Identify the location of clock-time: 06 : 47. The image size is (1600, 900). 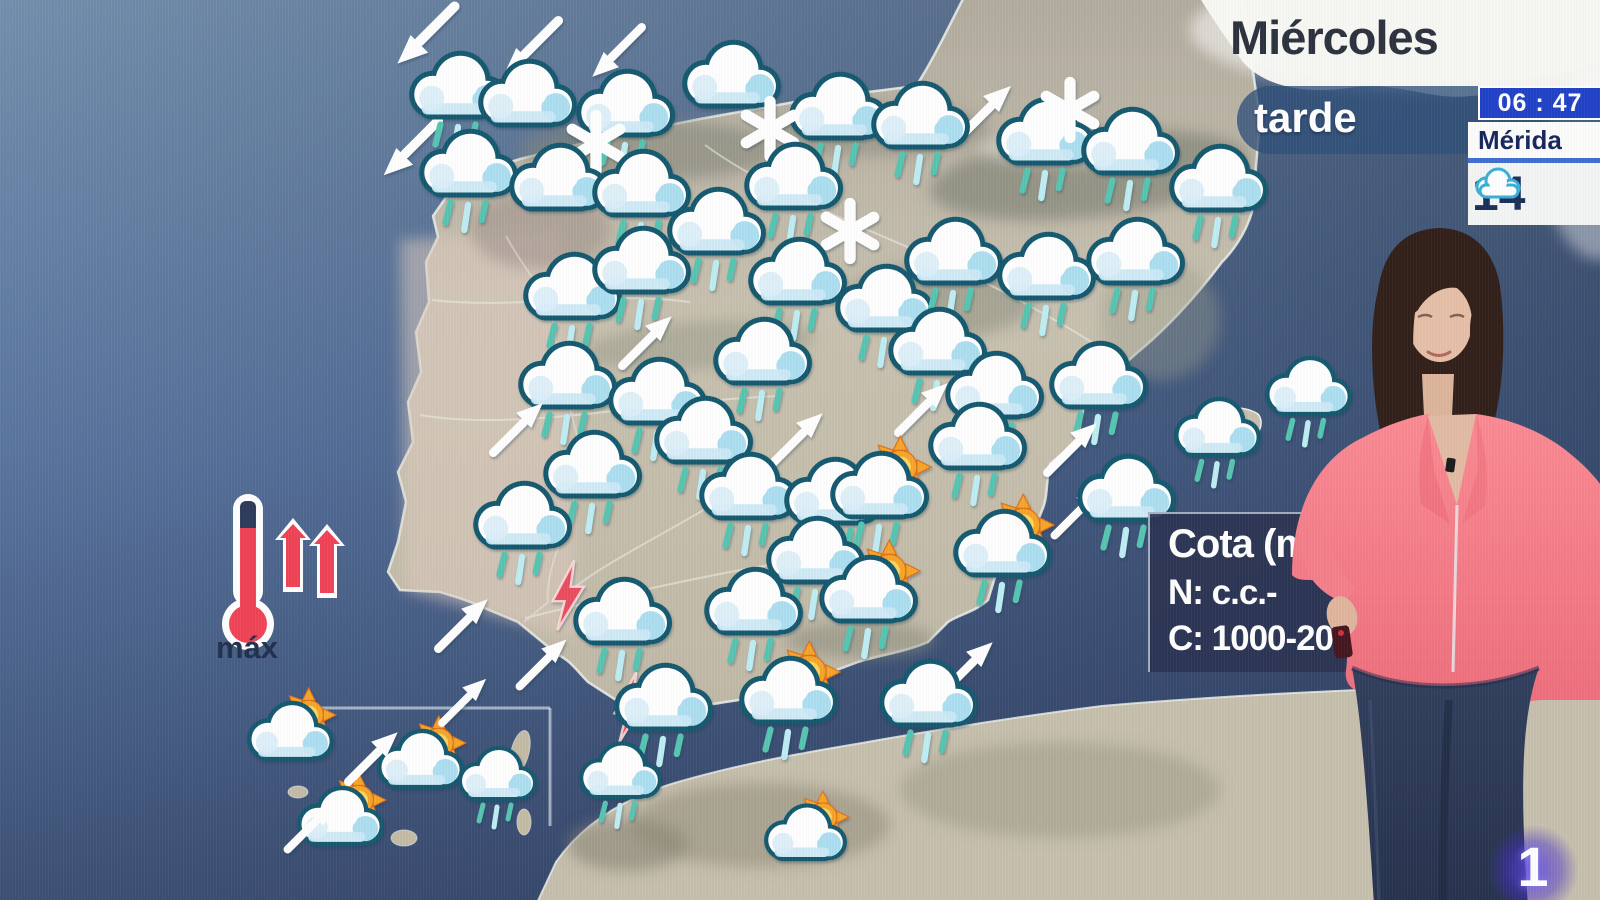
(1540, 102).